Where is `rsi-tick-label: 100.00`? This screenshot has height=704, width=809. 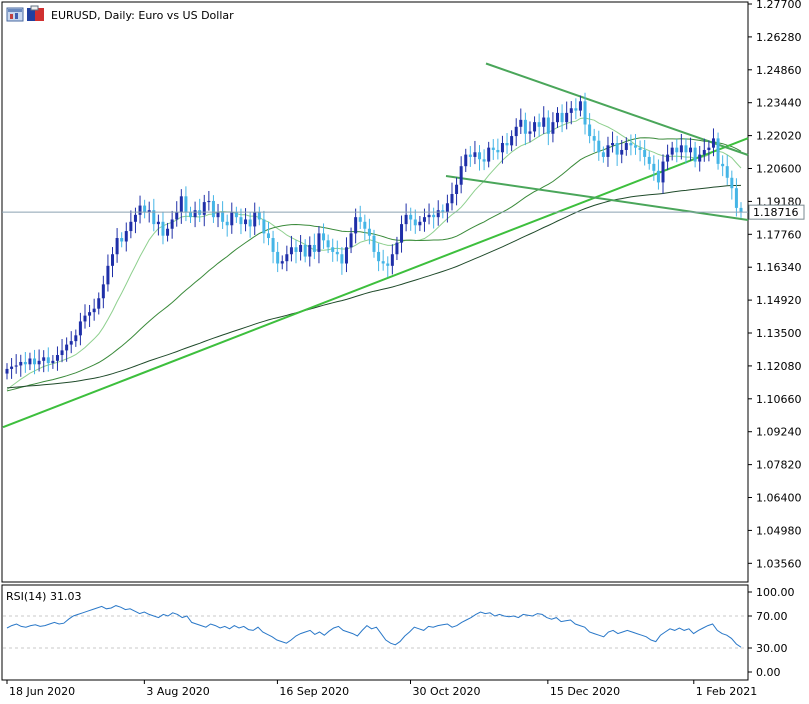
rsi-tick-label: 100.00 is located at coordinates (775, 592).